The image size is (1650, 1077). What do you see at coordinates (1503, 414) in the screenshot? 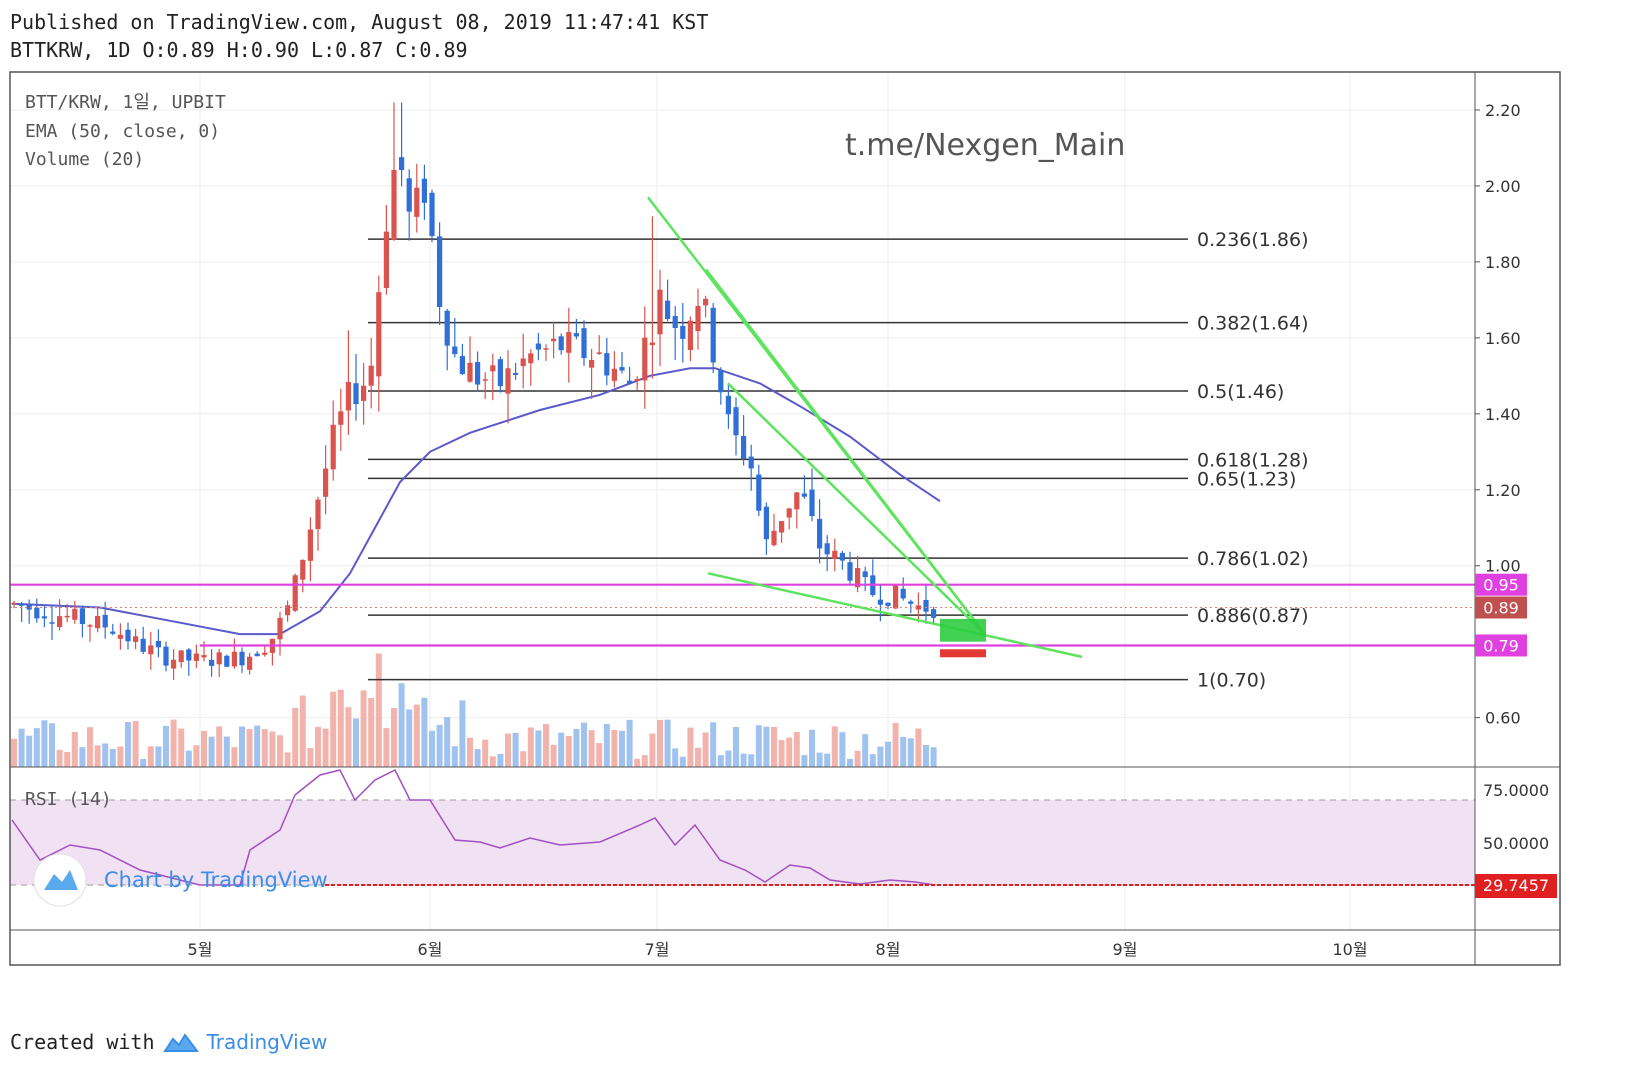
I see `price-tick-label: 1.40` at bounding box center [1503, 414].